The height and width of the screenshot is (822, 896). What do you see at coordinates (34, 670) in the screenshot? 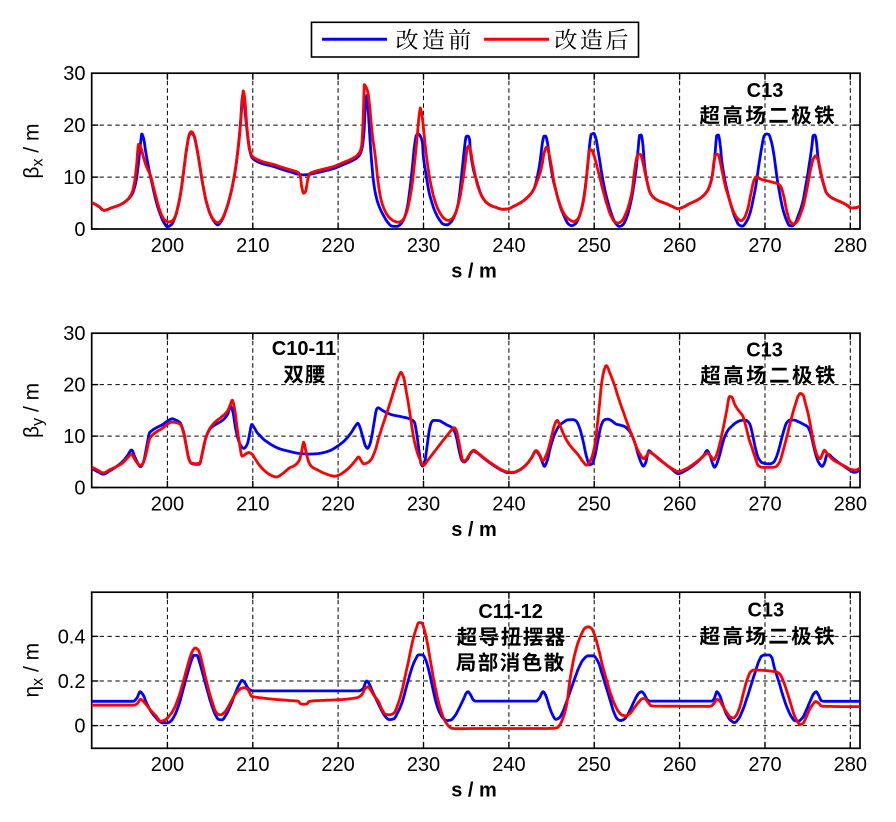
I see `svg-text: ηx / m` at bounding box center [34, 670].